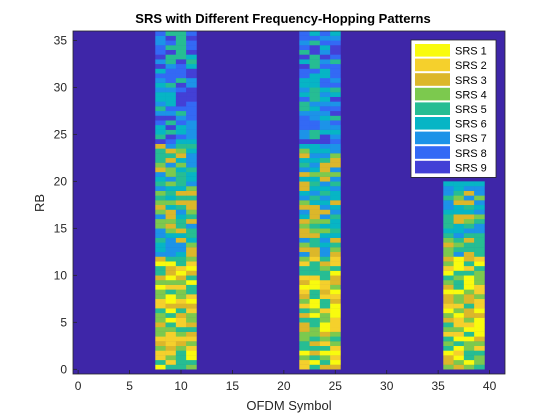 Image resolution: width=560 pixels, height=420 pixels. What do you see at coordinates (61, 134) in the screenshot?
I see `y-tick-label: 25` at bounding box center [61, 134].